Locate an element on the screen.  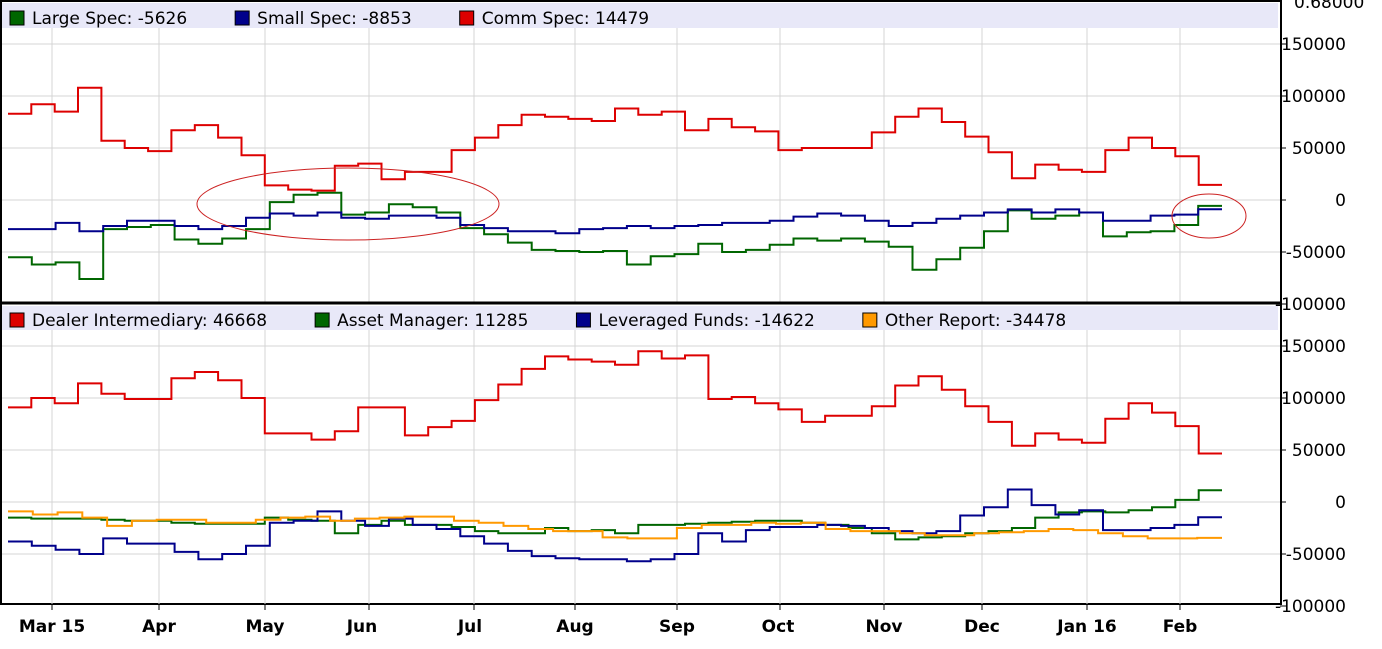
y-tick-label-top: 0.68000 is located at coordinates (1329, 6).